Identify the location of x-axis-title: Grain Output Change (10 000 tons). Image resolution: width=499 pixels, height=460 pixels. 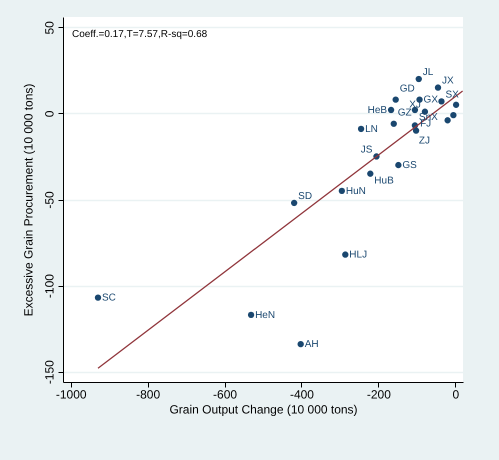
(263, 409).